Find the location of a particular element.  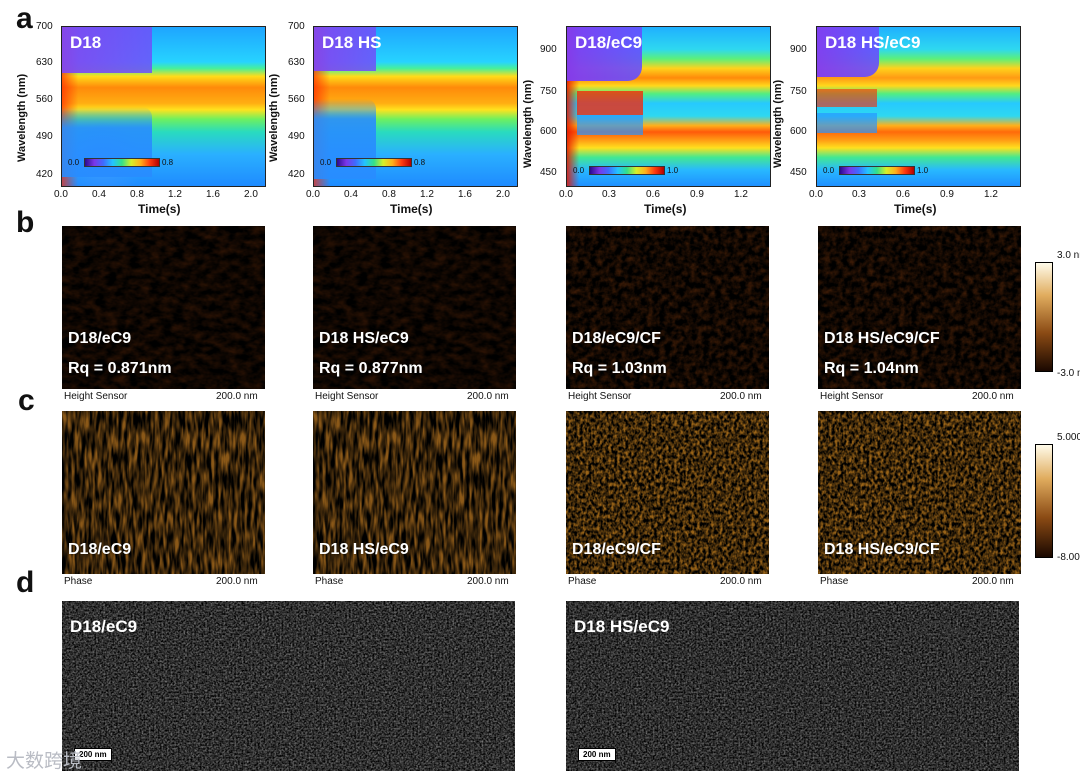

y-tick: 420 is located at coordinates (44, 174).